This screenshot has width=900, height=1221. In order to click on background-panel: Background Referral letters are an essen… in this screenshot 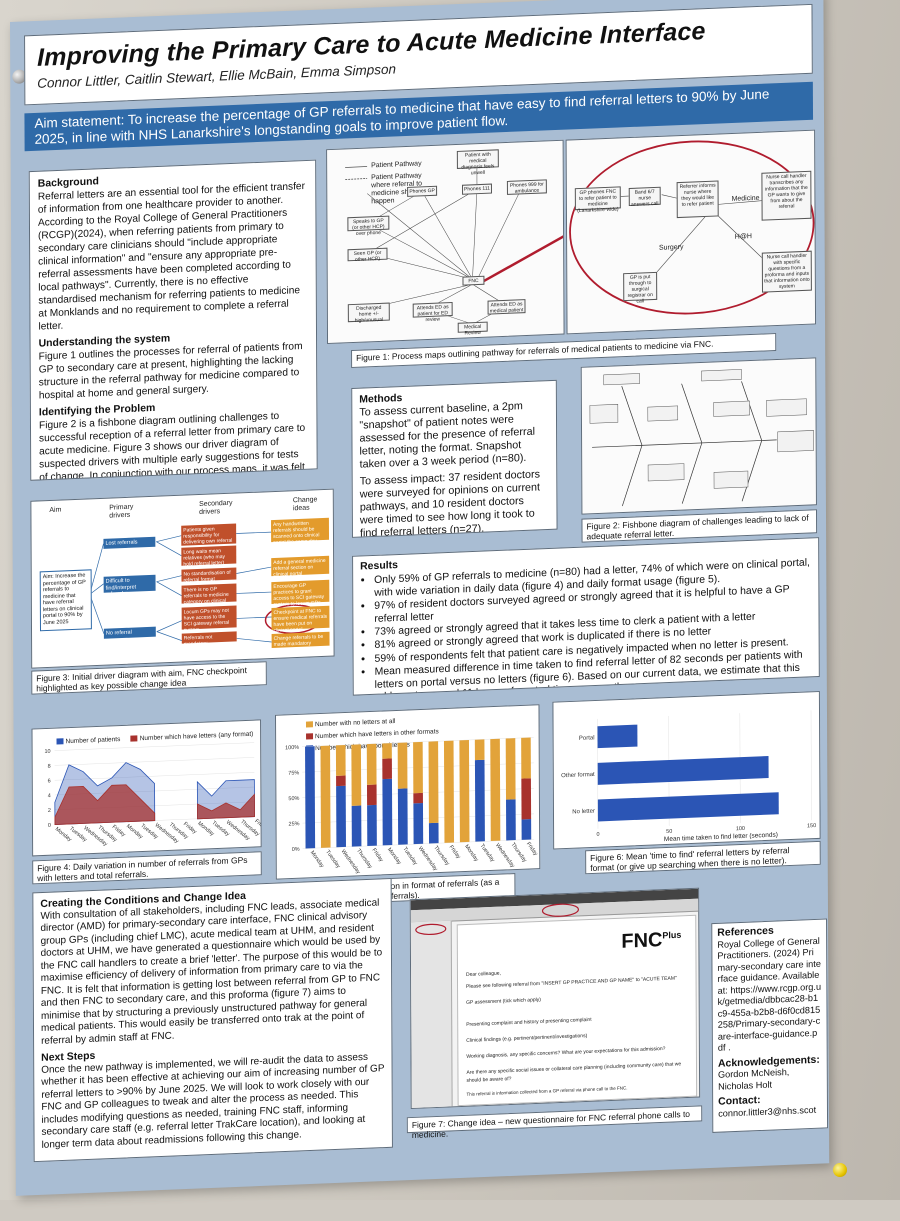, I will do `click(173, 320)`.